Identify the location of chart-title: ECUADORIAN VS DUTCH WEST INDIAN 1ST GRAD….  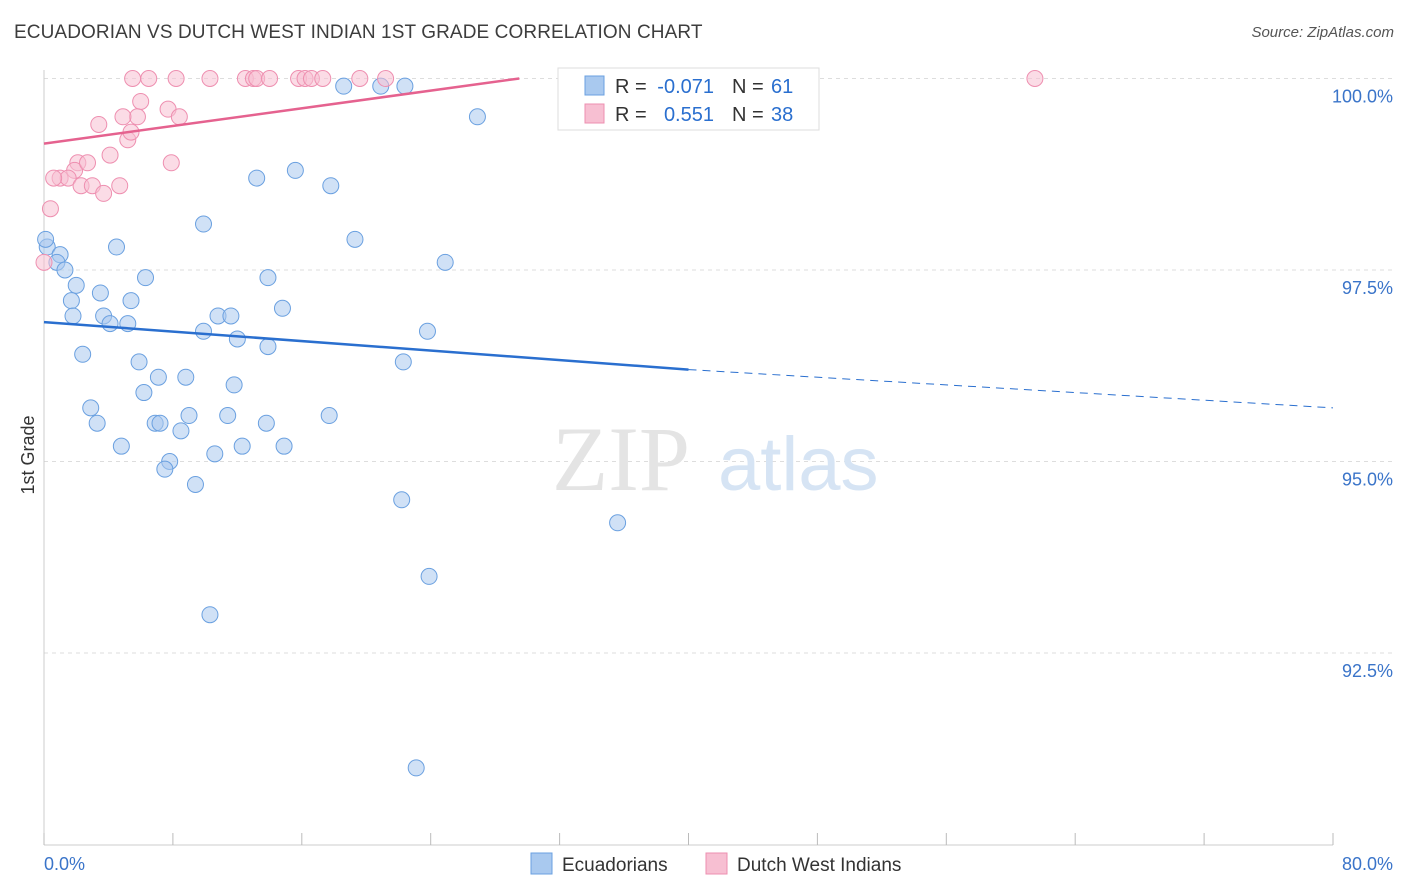
(358, 32).